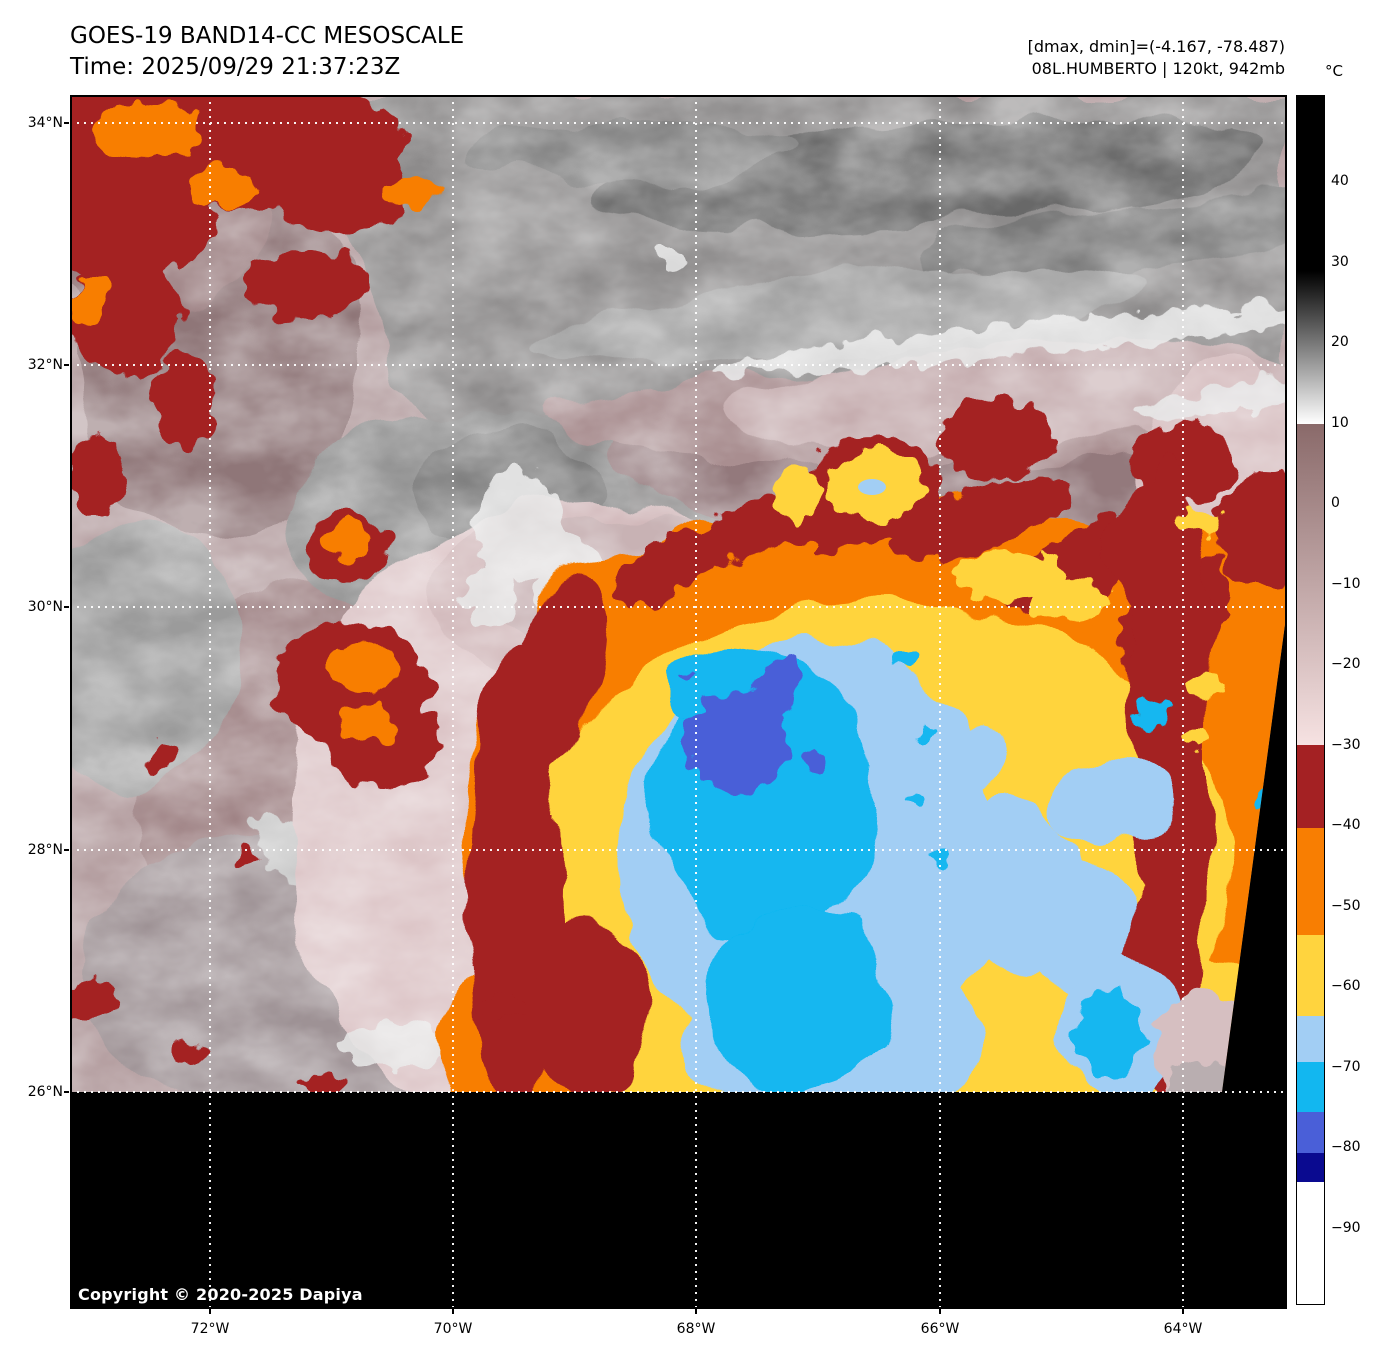 This screenshot has height=1359, width=1390. Describe the element at coordinates (45, 365) in the screenshot. I see `lat-tick-label: 32°N` at that location.